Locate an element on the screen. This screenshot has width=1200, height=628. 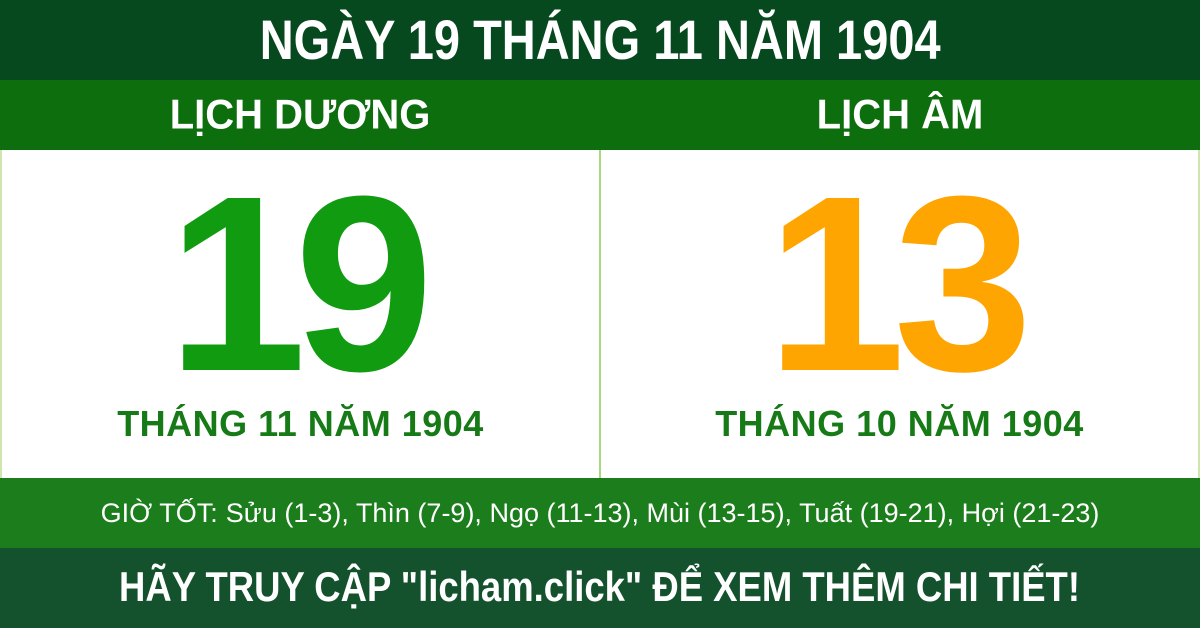
solar-calendar-heading: LỊCH DƯƠNG is located at coordinates (300, 115).